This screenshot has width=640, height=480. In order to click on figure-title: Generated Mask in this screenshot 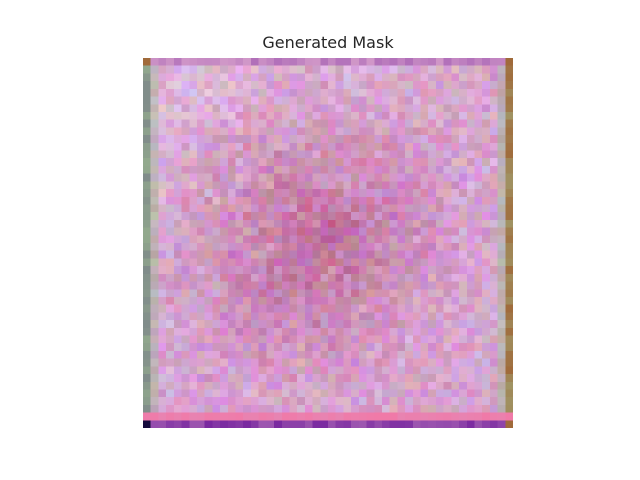, I will do `click(328, 42)`.